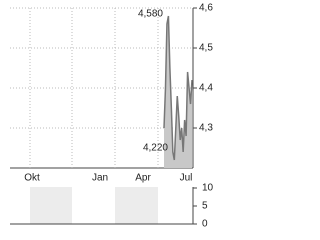  Describe the element at coordinates (206, 128) in the screenshot. I see `y-tick-label: 4,3` at that location.